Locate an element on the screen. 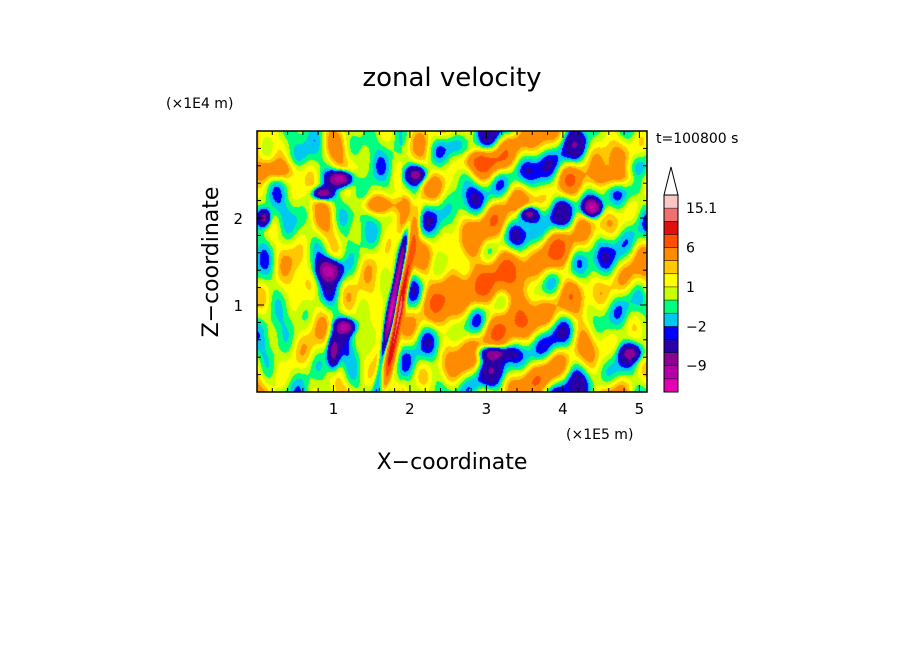 Image resolution: width=904 pixels, height=654 pixels. x-axis-unit: (×1E5 m) is located at coordinates (599, 435).